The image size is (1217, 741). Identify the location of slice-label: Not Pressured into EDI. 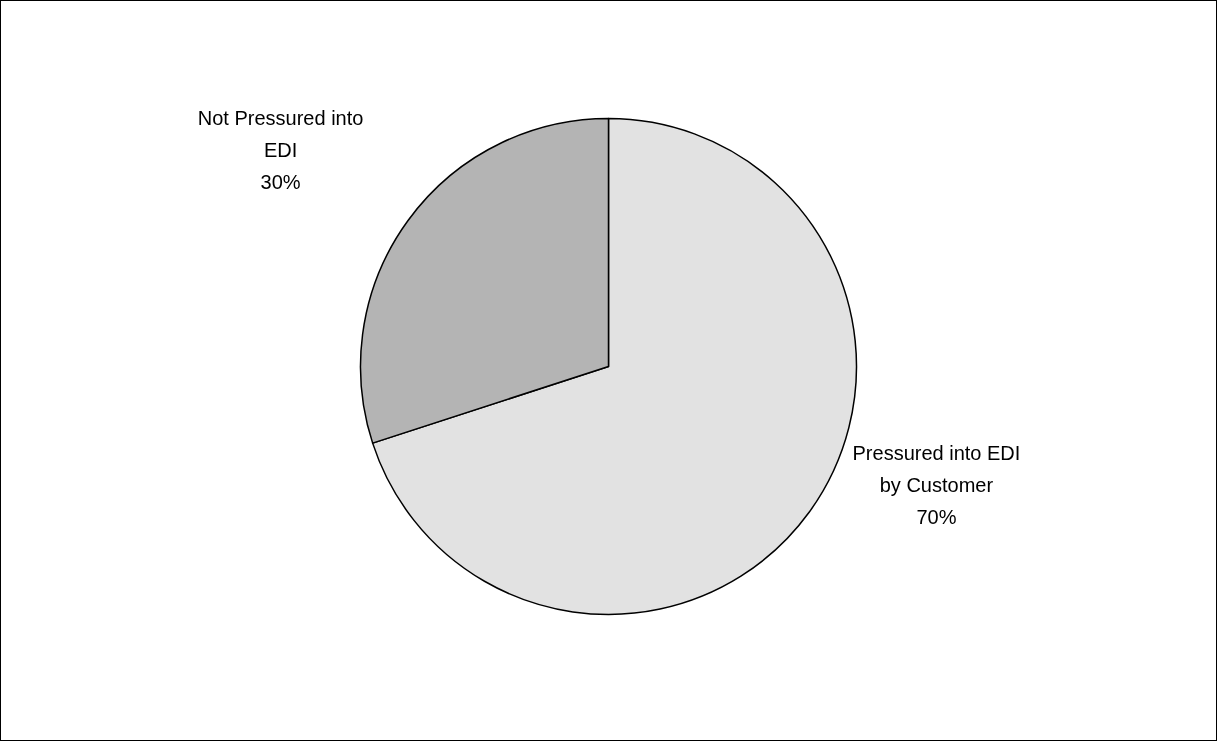
(280, 133).